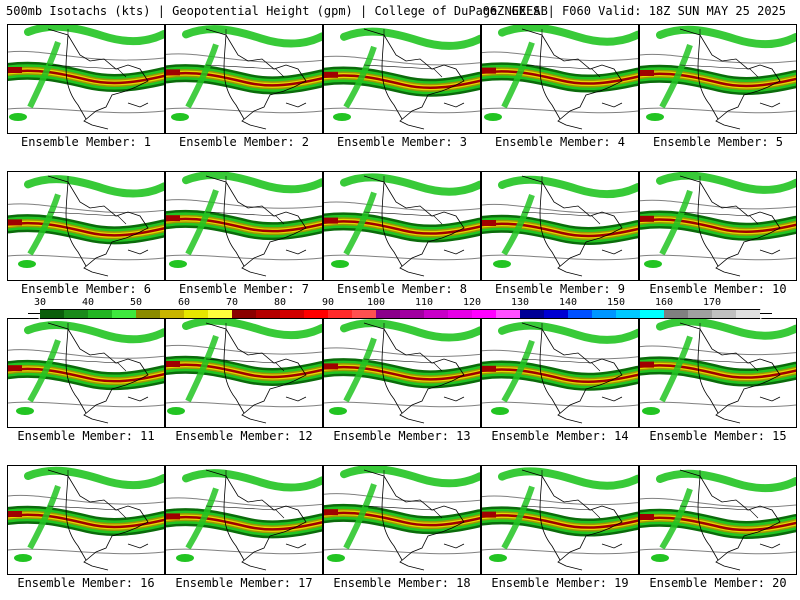  What do you see at coordinates (568, 302) in the screenshot?
I see `colorbar-tick-label: 140` at bounding box center [568, 302].